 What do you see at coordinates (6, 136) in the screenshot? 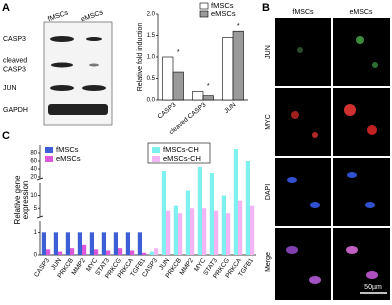
I see `panel-label: C` at bounding box center [6, 136].